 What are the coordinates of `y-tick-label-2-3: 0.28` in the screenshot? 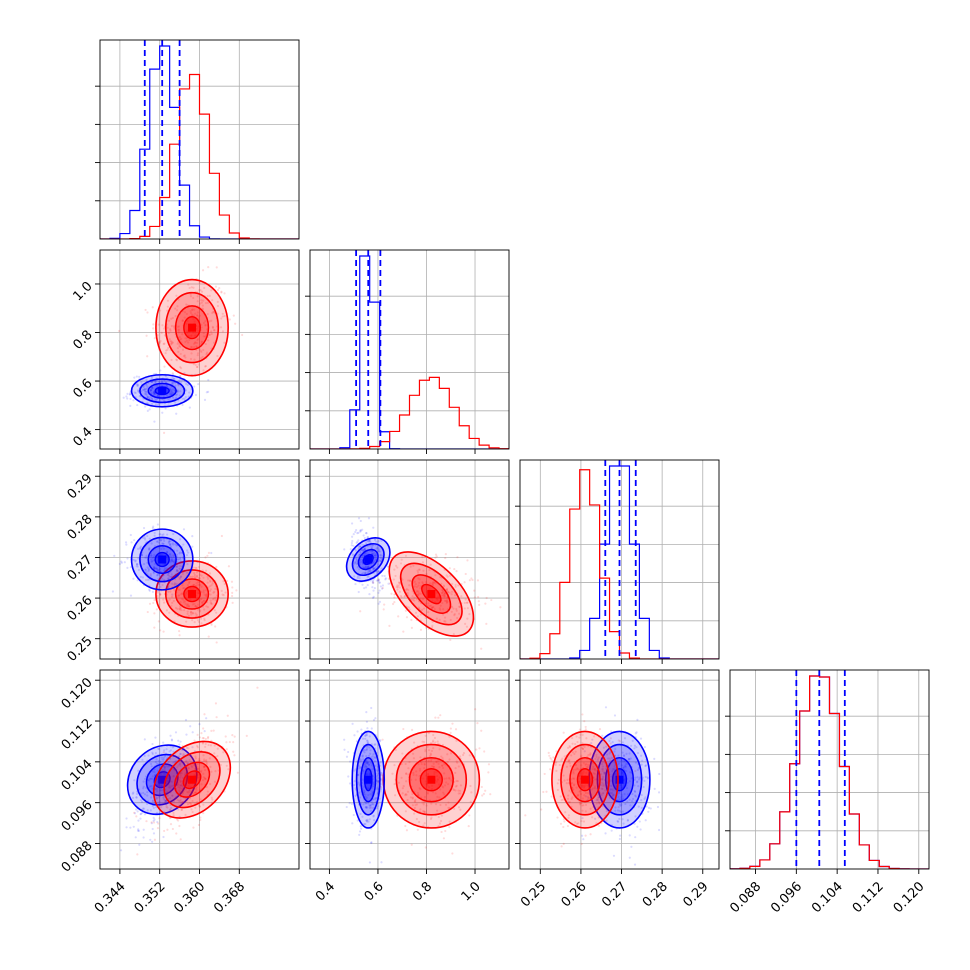 It's located at (80, 527).